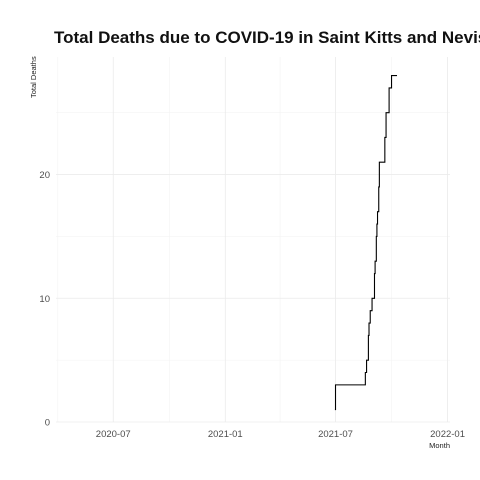 This screenshot has height=480, width=480. I want to click on x-tick-labels: 2020-07 2021-01 2021-07 2022-01, so click(280, 434).